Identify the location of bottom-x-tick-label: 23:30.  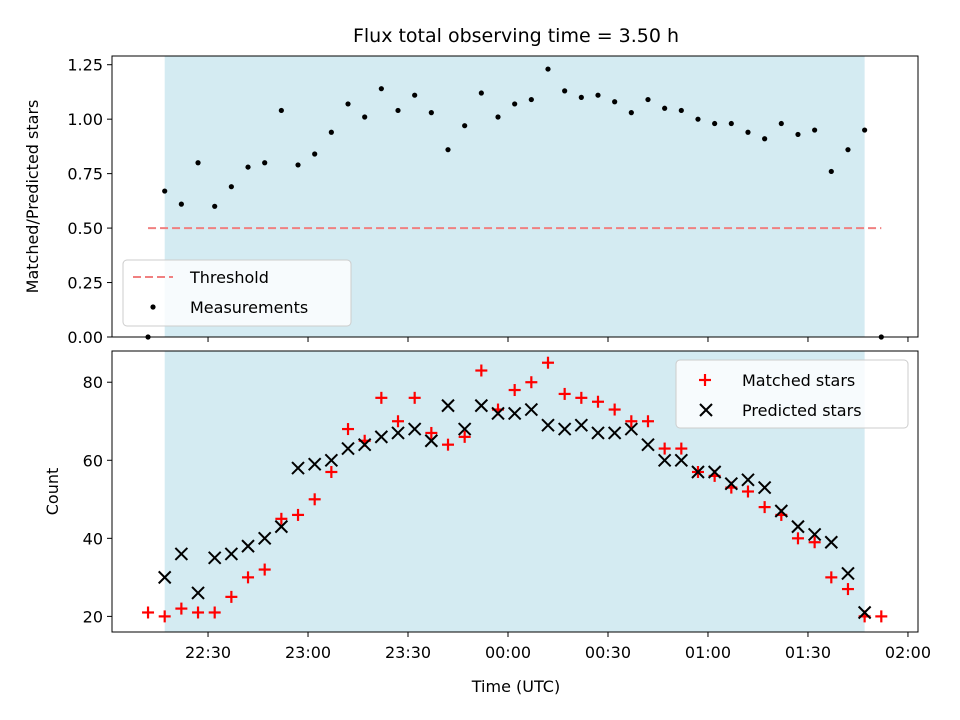
(408, 652).